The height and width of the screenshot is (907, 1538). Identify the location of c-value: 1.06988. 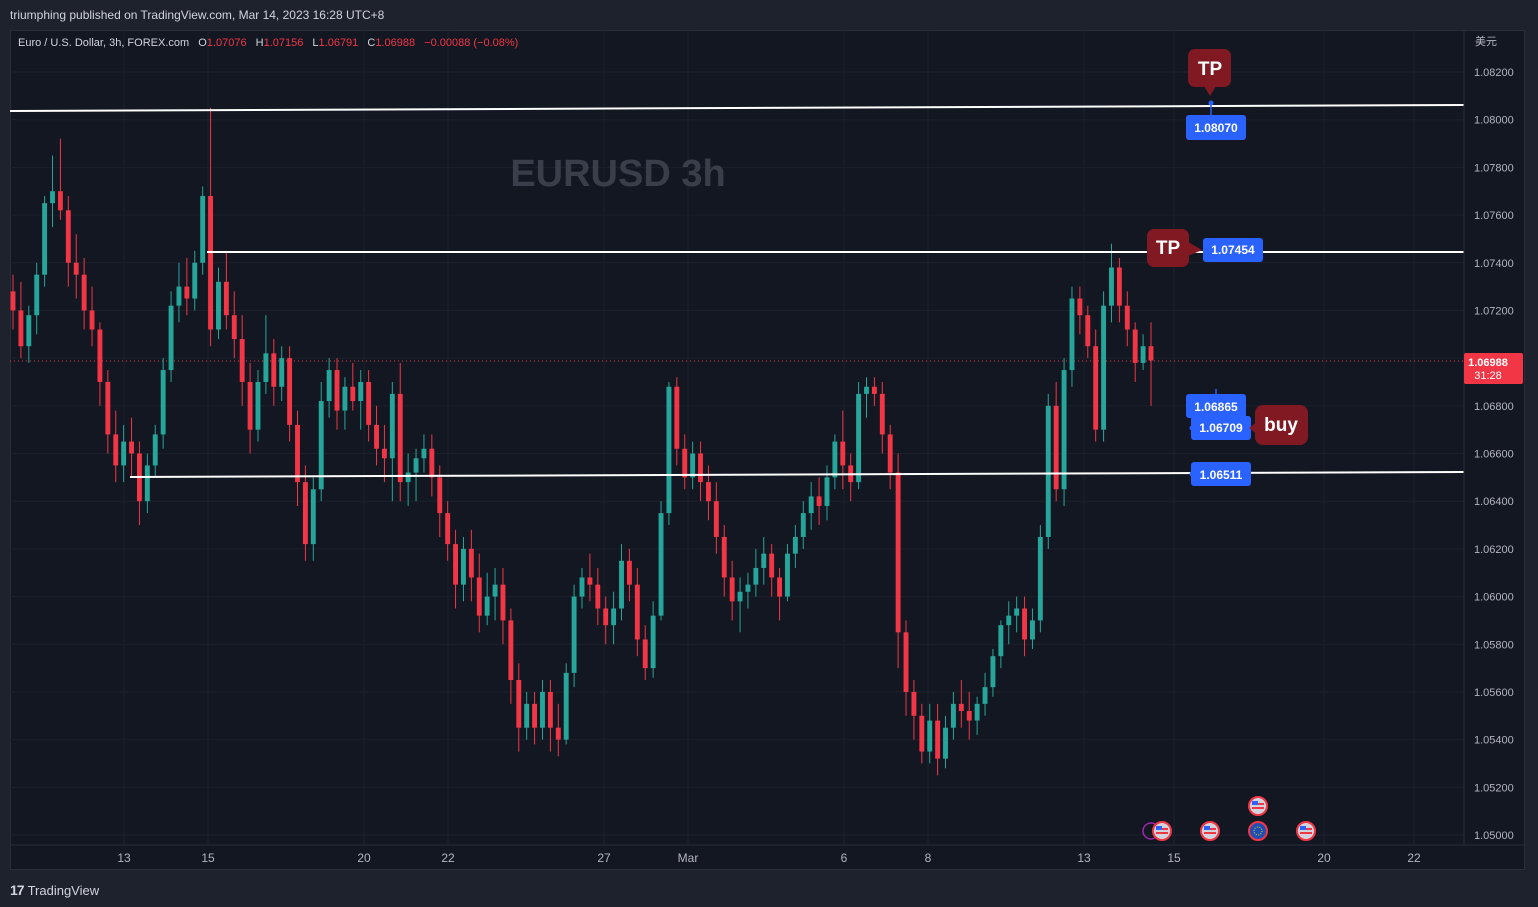
(395, 43).